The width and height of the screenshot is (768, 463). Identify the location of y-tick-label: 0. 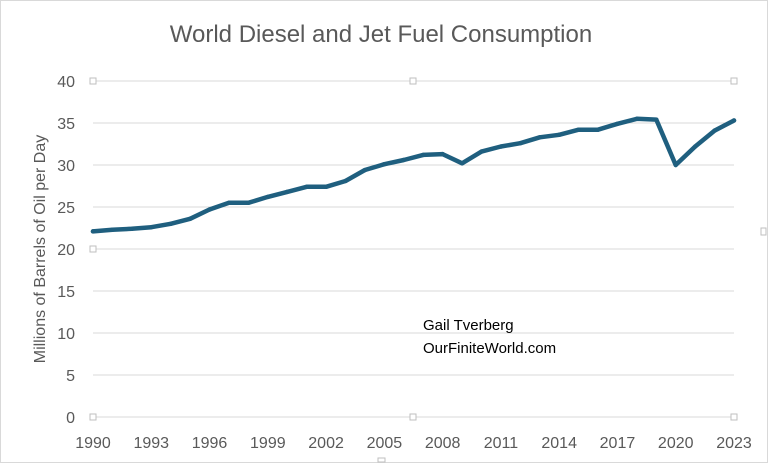
(70, 418).